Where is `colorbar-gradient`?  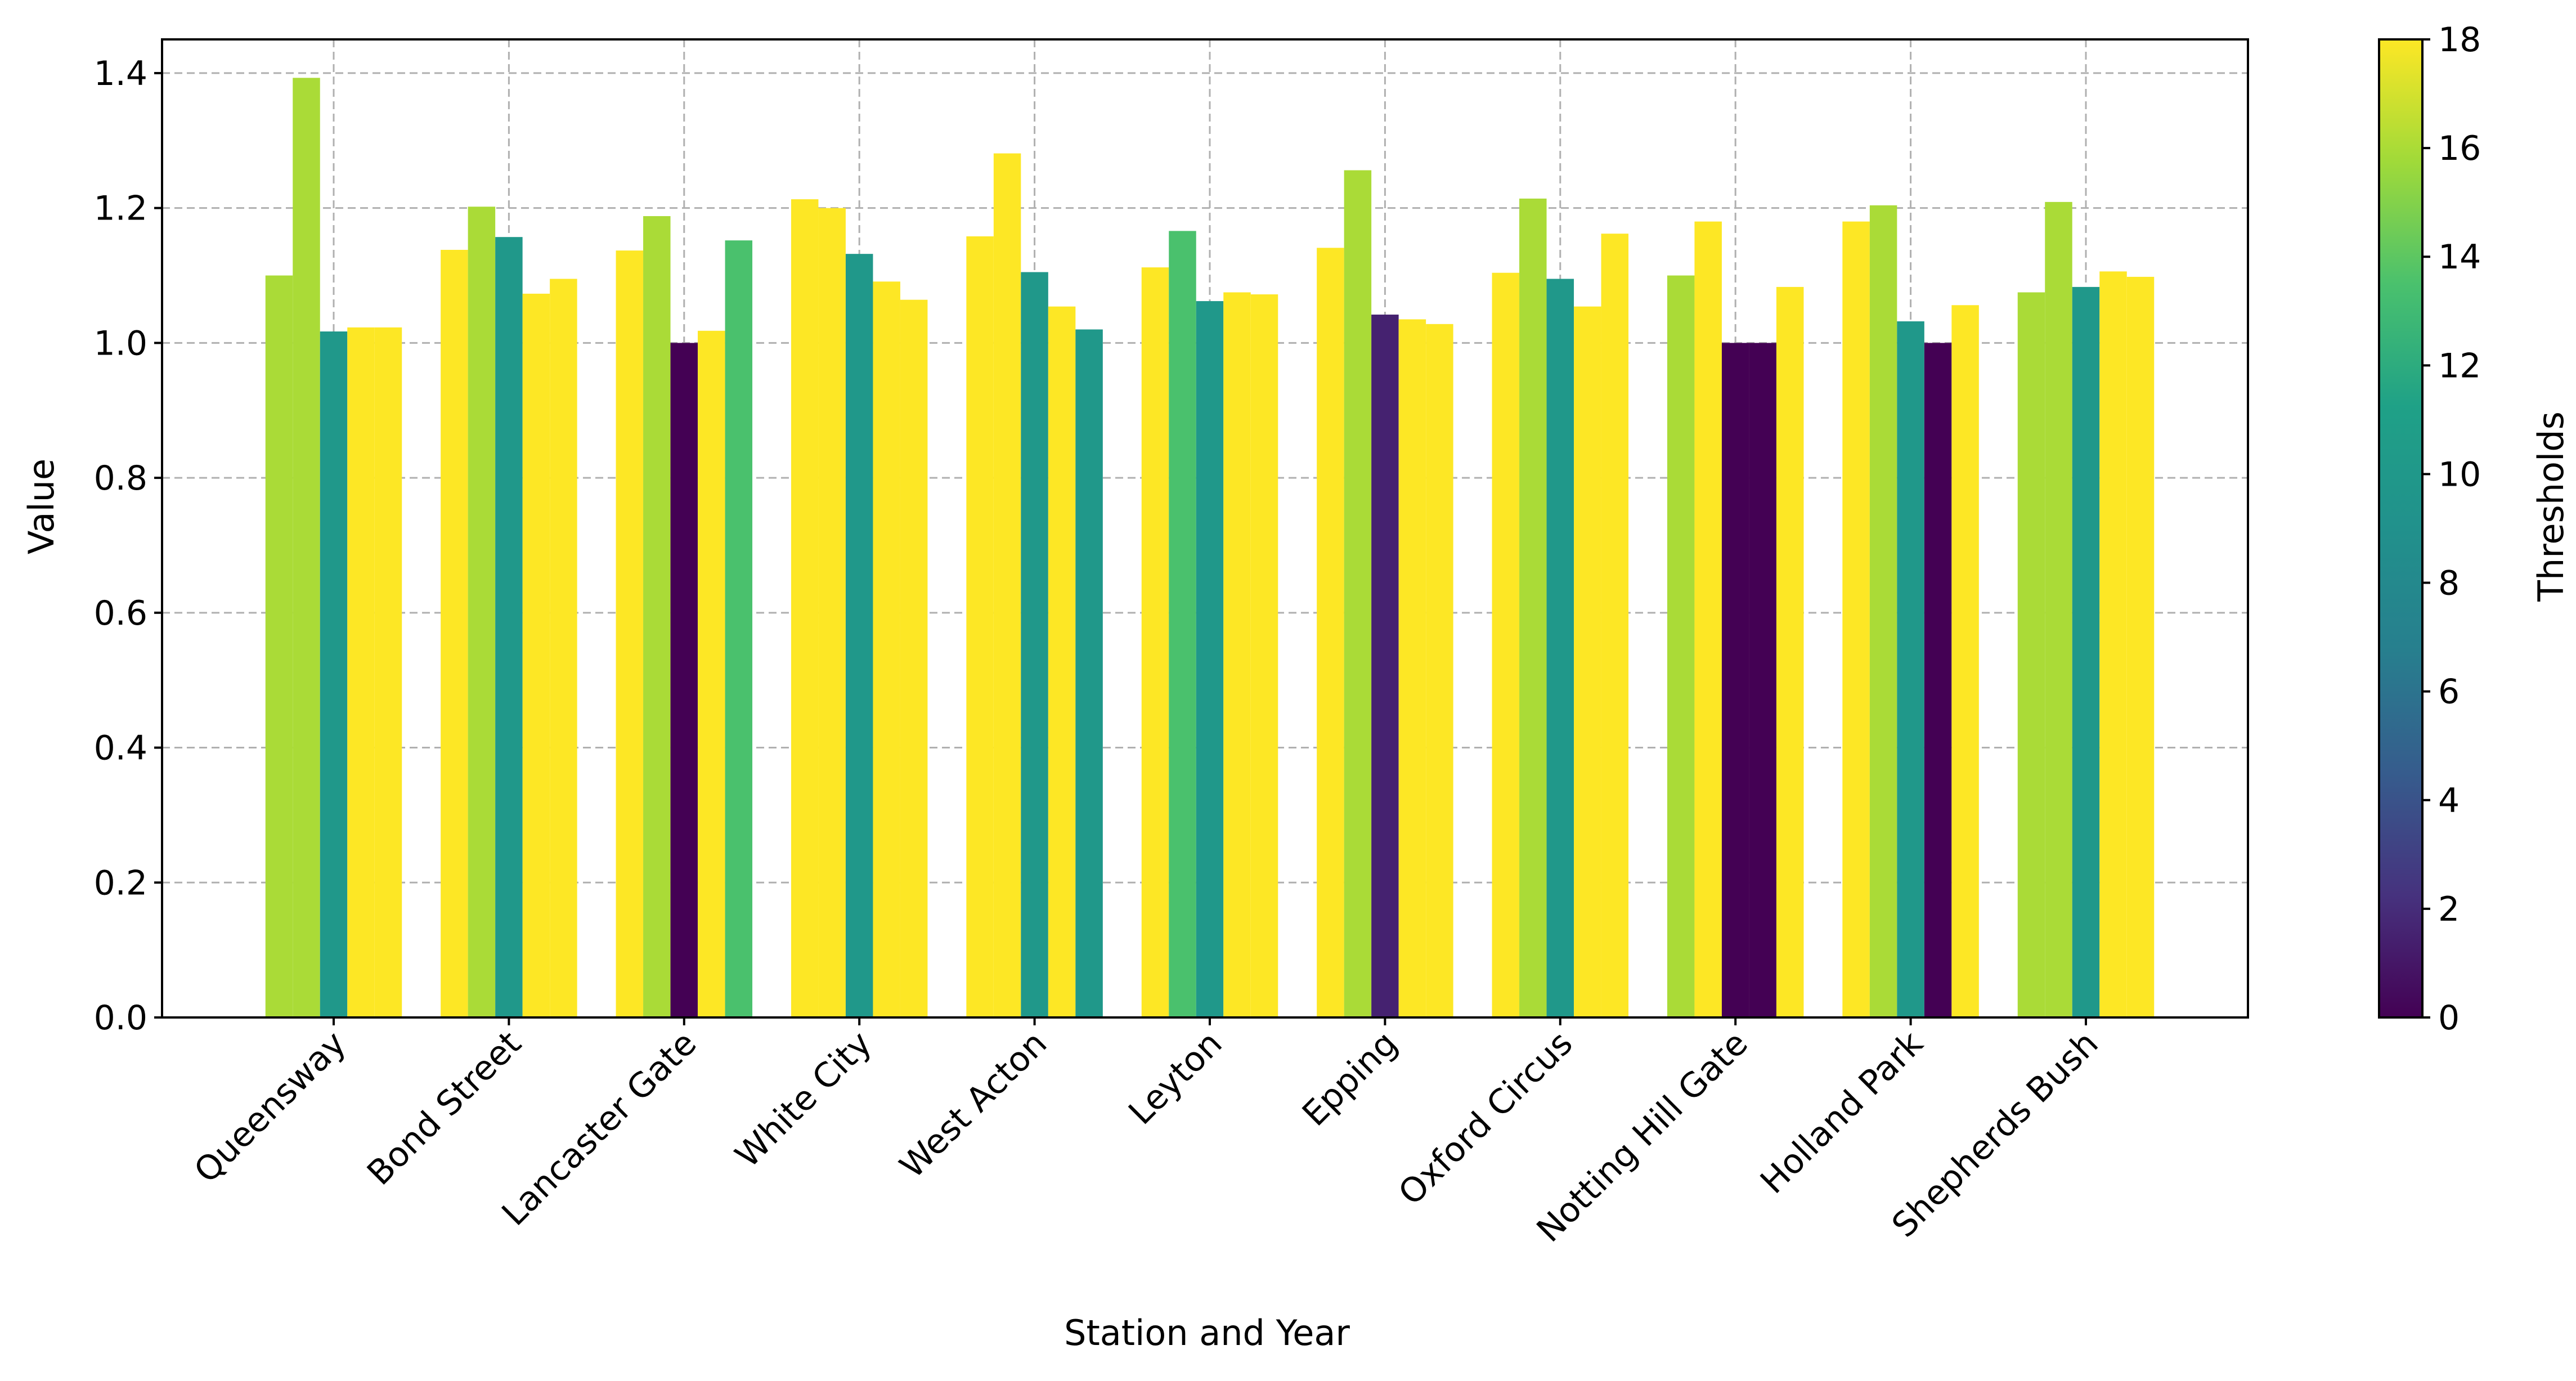
colorbar-gradient is located at coordinates (2400, 528).